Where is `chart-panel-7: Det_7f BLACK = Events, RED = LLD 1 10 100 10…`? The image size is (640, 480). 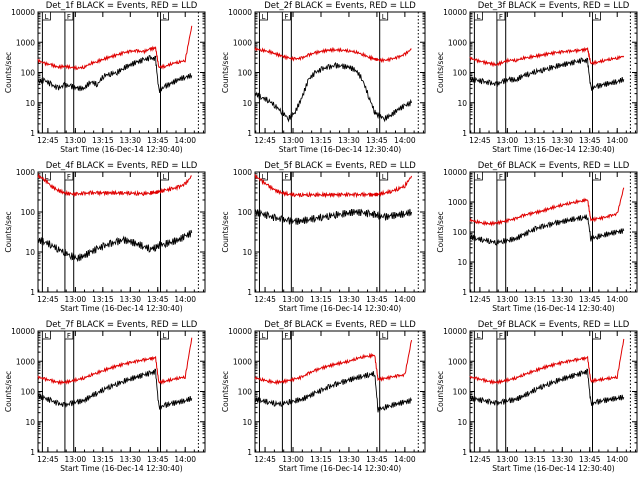 chart-panel-7: Det_7f BLACK = Events, RED = LLD 1 10 100 10… is located at coordinates (105, 396).